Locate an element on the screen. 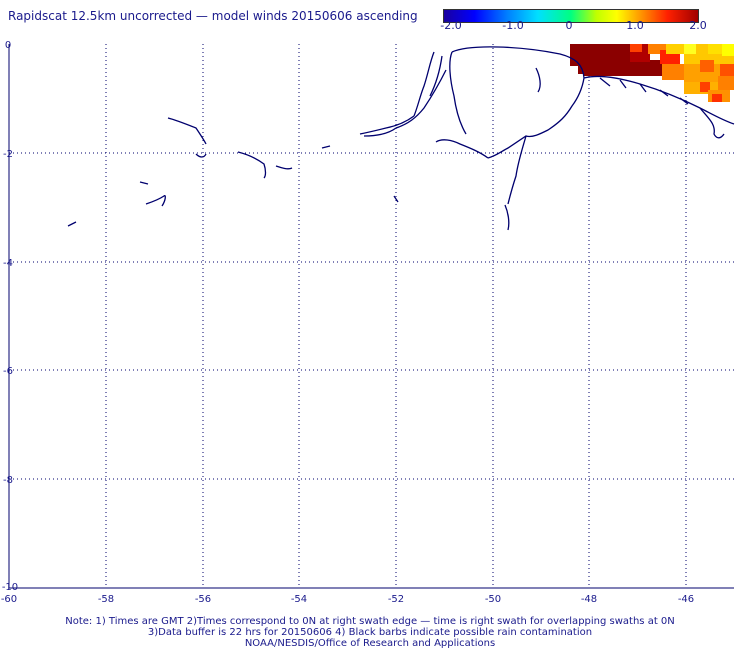 This screenshot has width=740, height=650. x-tick-label: -50 is located at coordinates (493, 599).